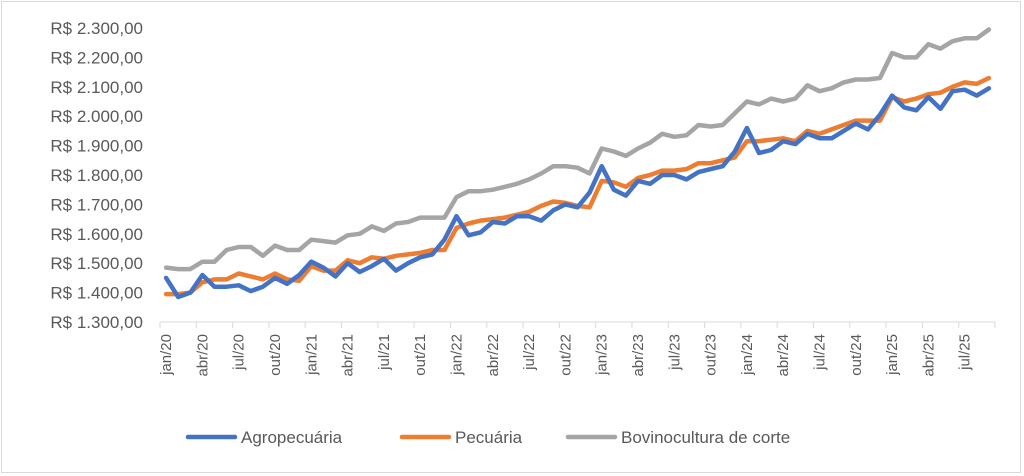 The image size is (1024, 476). Describe the element at coordinates (239, 352) in the screenshot. I see `x-tick-label: jul/20` at that location.